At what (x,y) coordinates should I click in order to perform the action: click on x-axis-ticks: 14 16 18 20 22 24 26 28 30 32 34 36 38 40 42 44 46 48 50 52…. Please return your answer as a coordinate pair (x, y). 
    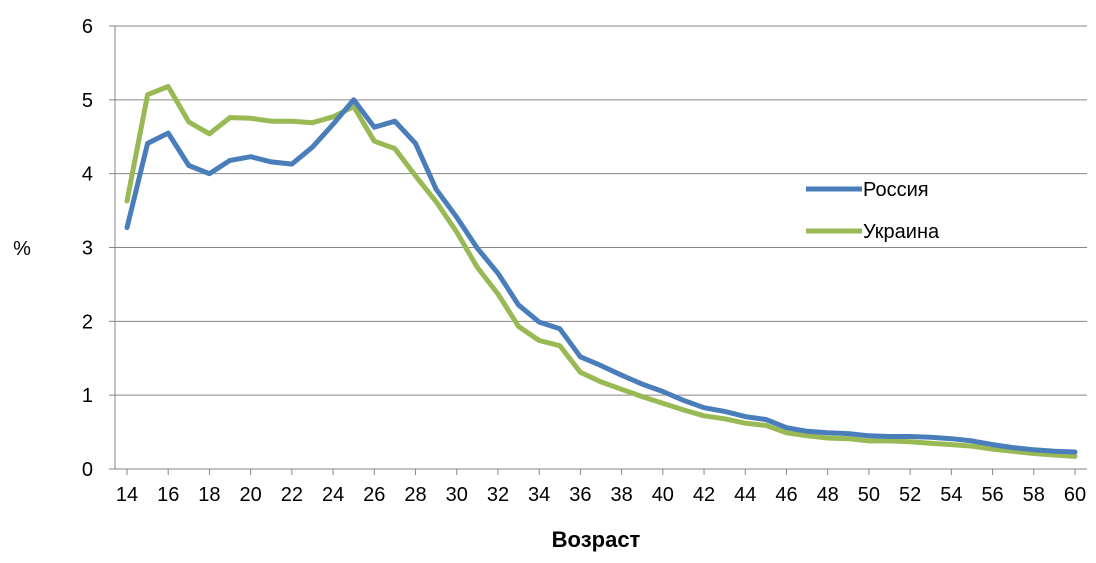
    Looking at the image, I should click on (601, 487).